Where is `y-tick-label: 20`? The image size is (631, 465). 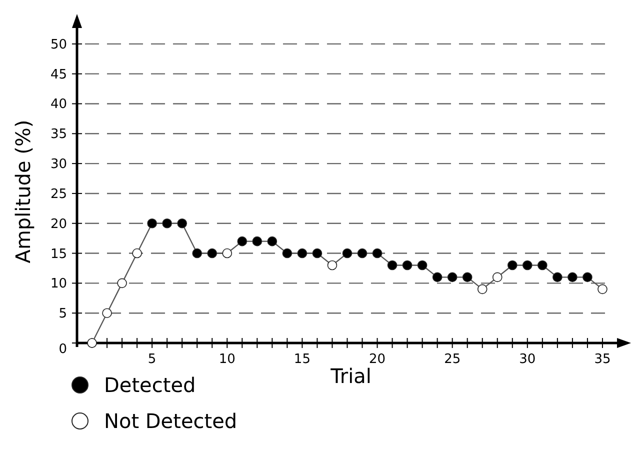
y-tick-label: 20 is located at coordinates (58, 224).